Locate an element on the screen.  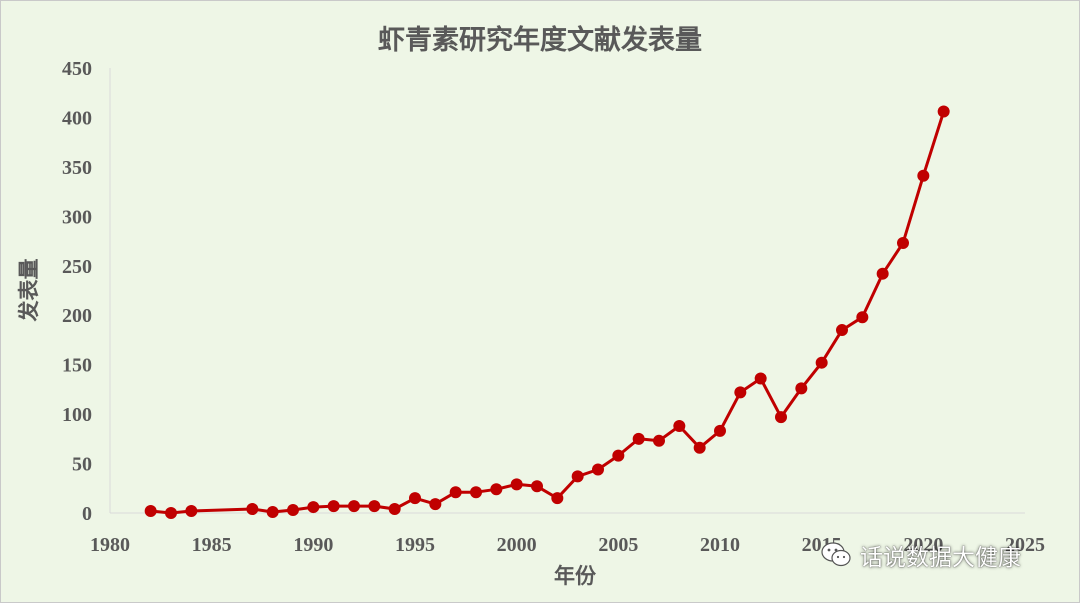
y-tick-label: 150 is located at coordinates (77, 366).